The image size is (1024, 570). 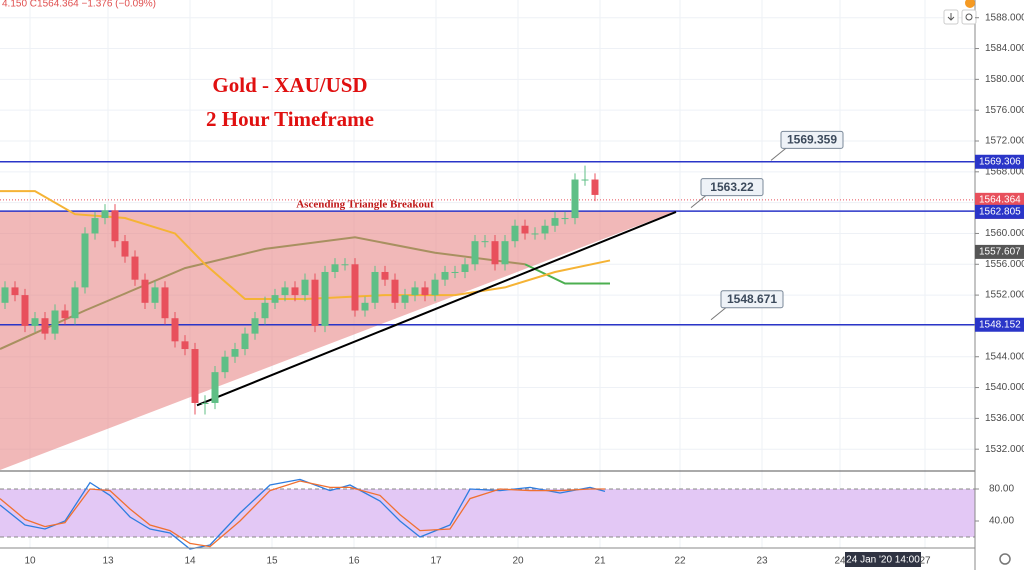 I want to click on notification-badge, so click(x=970, y=4).